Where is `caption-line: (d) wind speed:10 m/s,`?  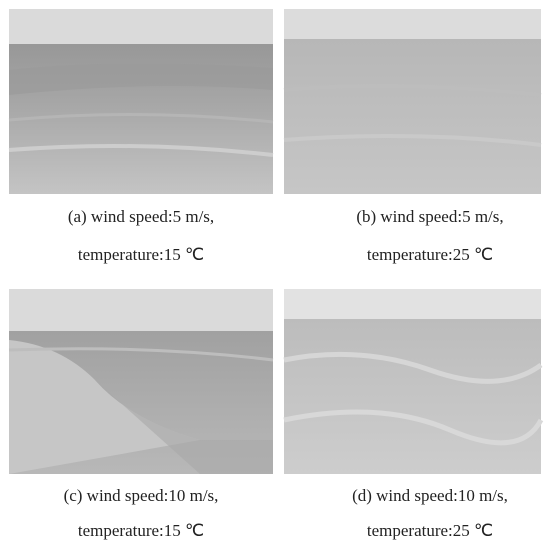
caption-line: (d) wind speed:10 m/s, is located at coordinates (430, 495).